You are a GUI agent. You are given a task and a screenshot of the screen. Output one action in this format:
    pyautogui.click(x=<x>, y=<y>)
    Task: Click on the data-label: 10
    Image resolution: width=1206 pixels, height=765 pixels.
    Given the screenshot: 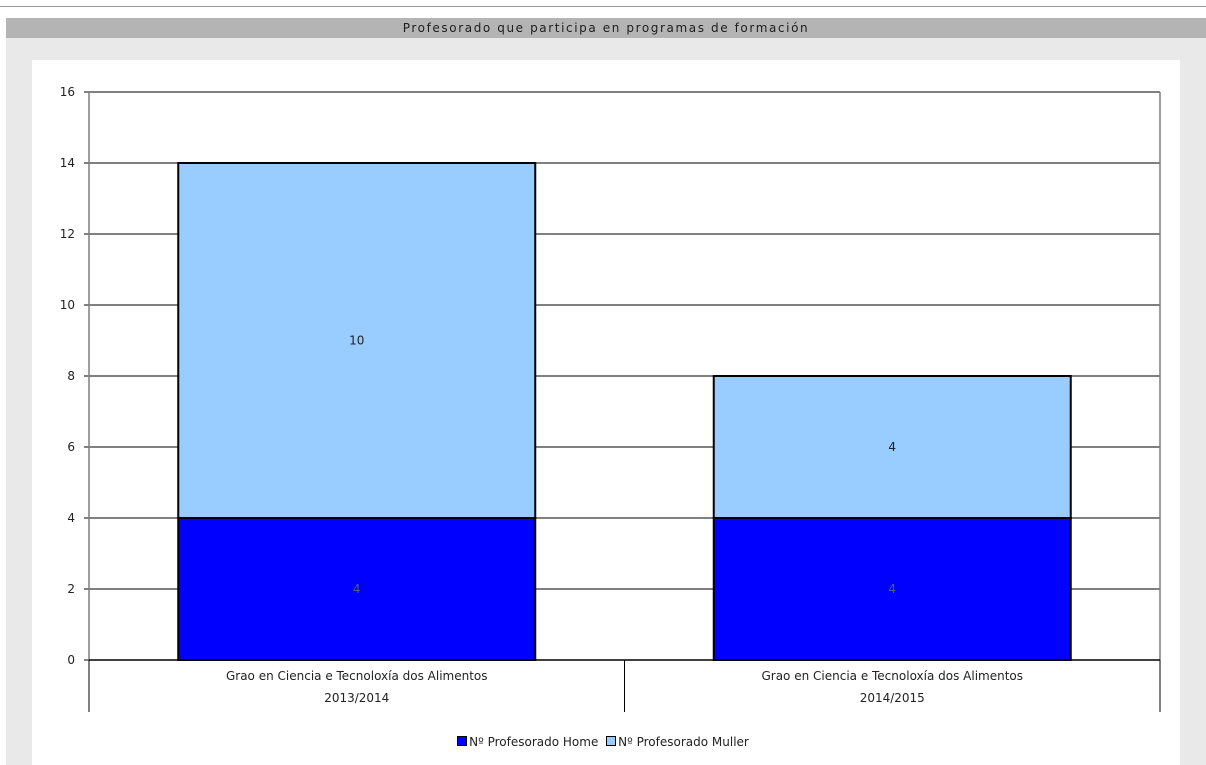 What is the action you would take?
    pyautogui.click(x=356, y=341)
    